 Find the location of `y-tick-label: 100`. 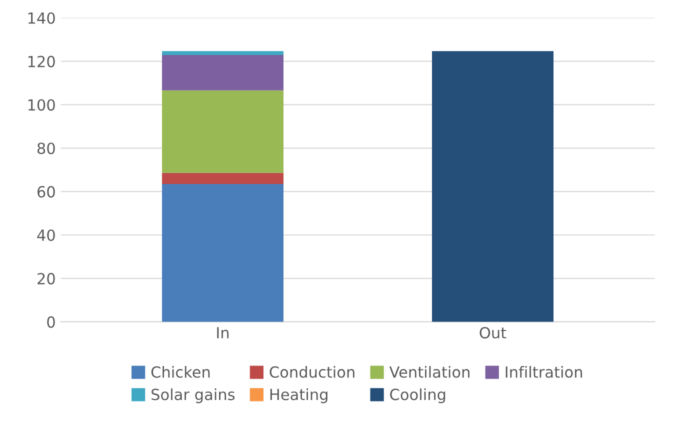

y-tick-label: 100 is located at coordinates (41, 105).